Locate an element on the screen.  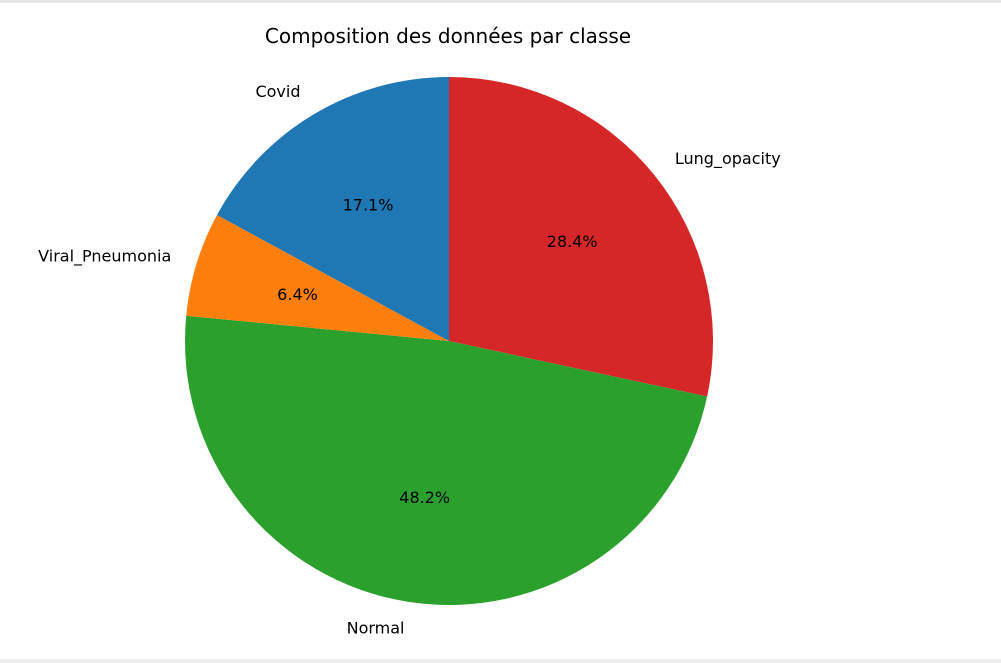
pct-label-lung-opacity: 28.4% is located at coordinates (572, 241).